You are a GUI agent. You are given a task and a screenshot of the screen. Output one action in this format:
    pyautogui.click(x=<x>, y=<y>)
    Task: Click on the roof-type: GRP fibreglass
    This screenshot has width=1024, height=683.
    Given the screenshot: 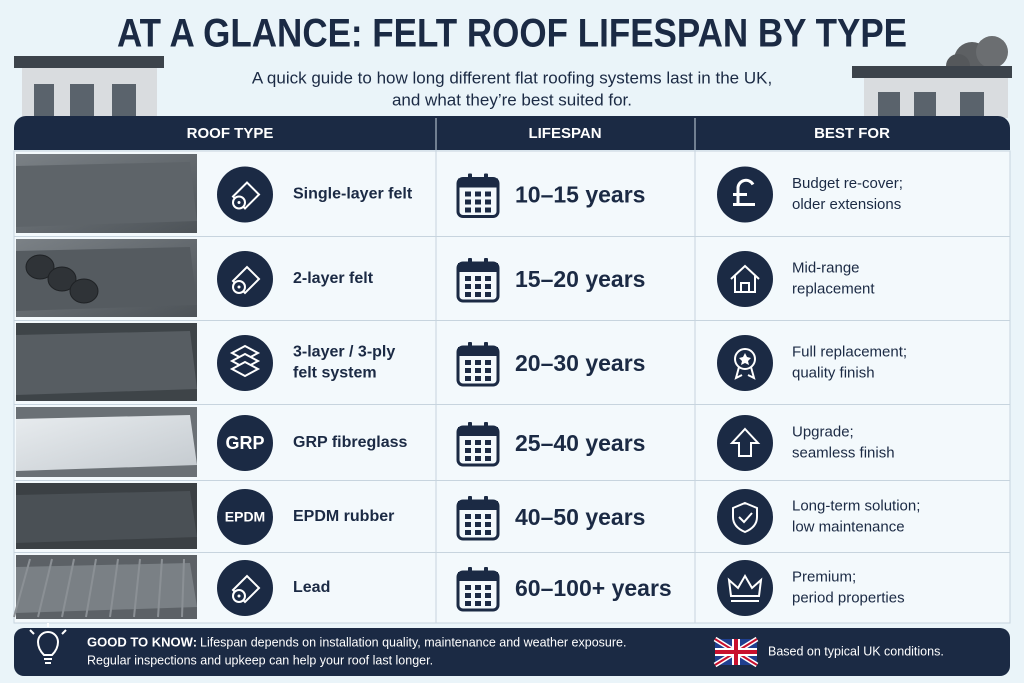 What is the action you would take?
    pyautogui.click(x=350, y=442)
    